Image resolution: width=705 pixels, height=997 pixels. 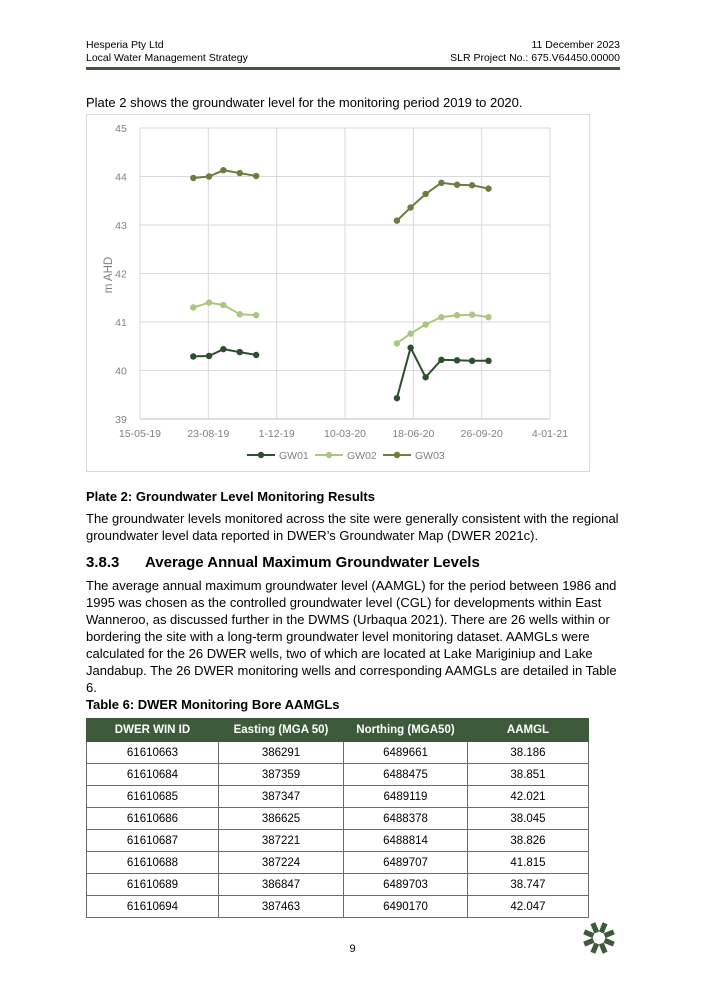 I want to click on cell-northing: 6488378, so click(x=405, y=818).